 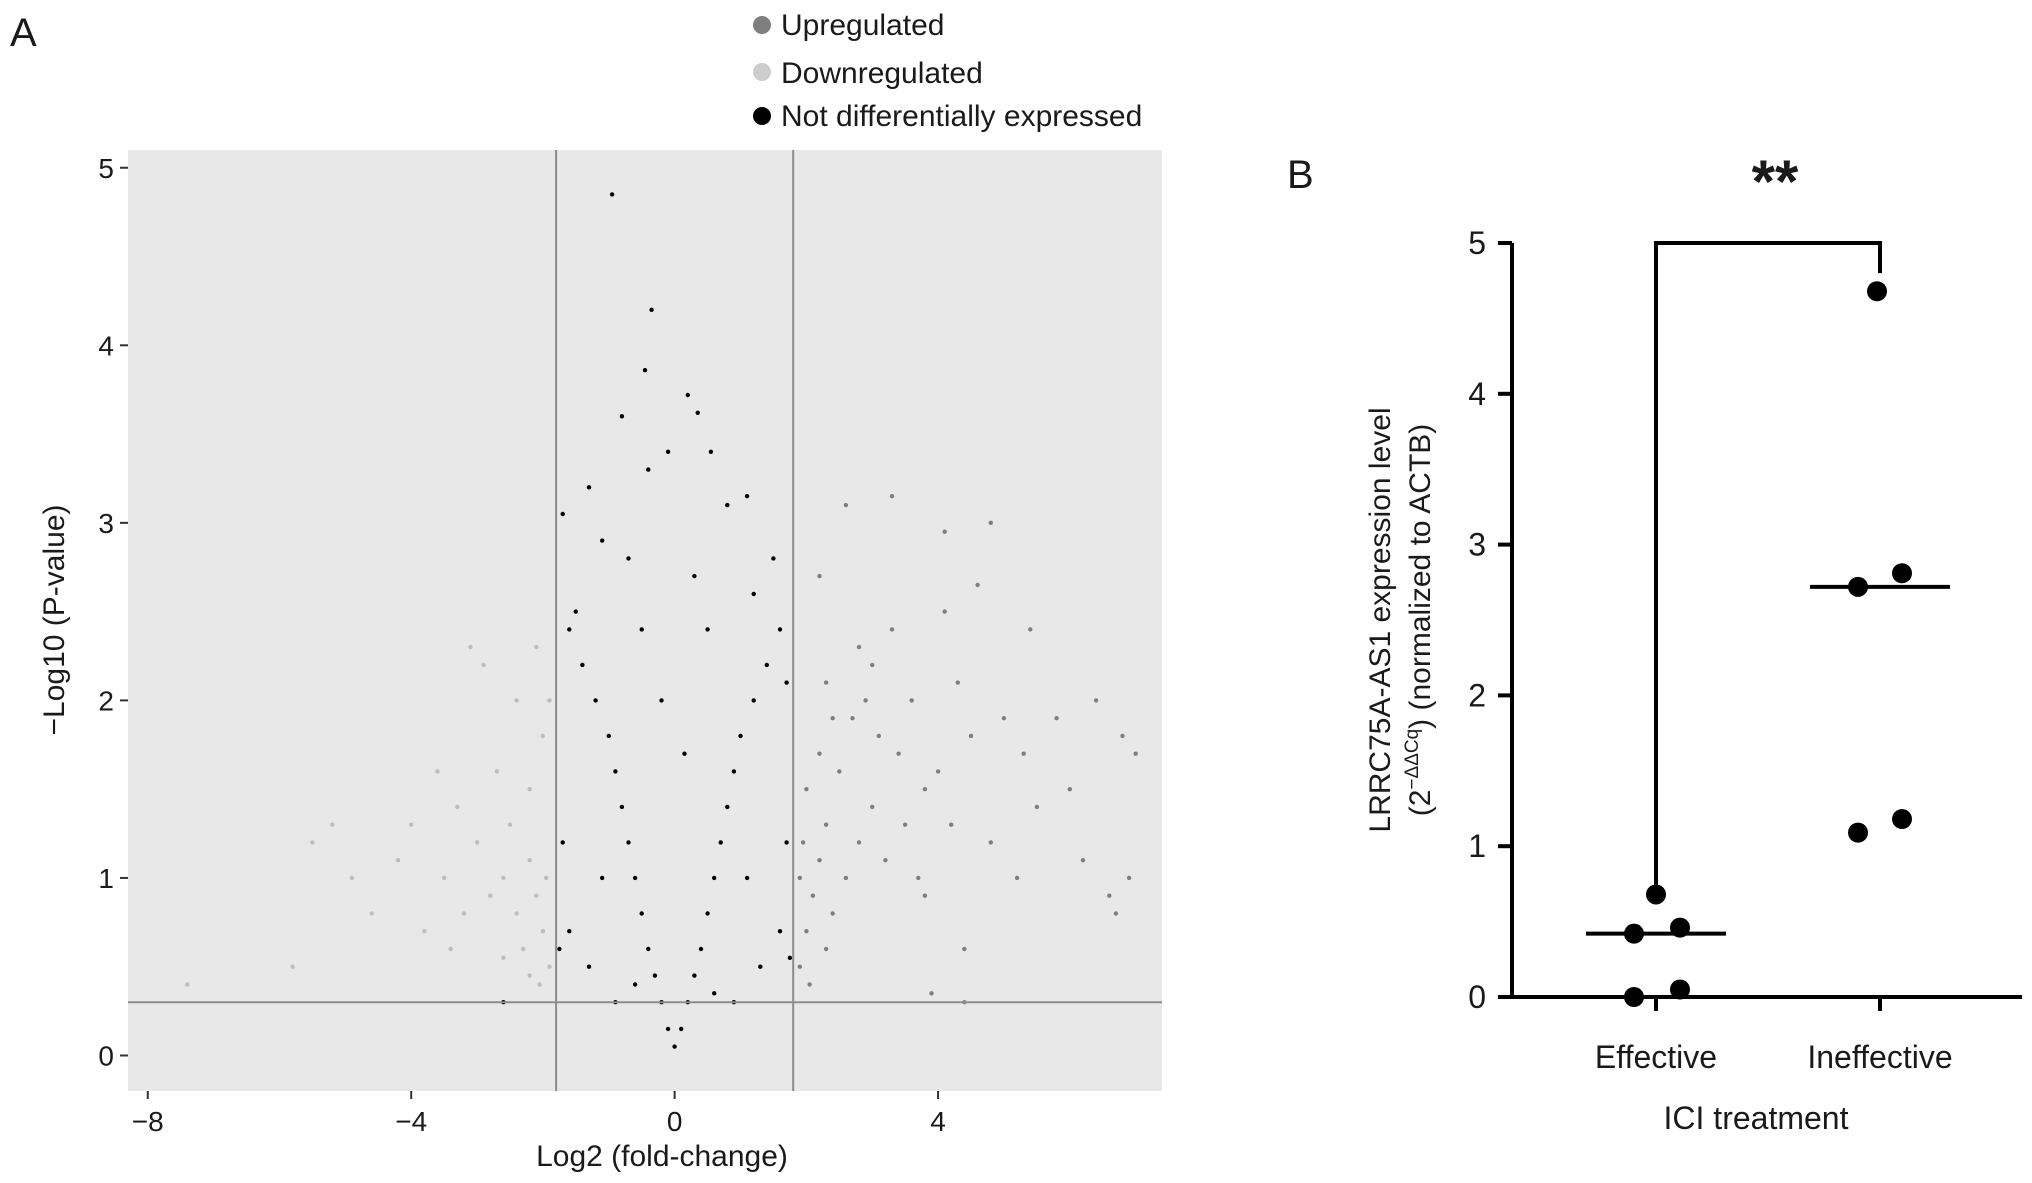 I want to click on legend-label-not-de: Not differentially expressed, so click(x=961, y=116).